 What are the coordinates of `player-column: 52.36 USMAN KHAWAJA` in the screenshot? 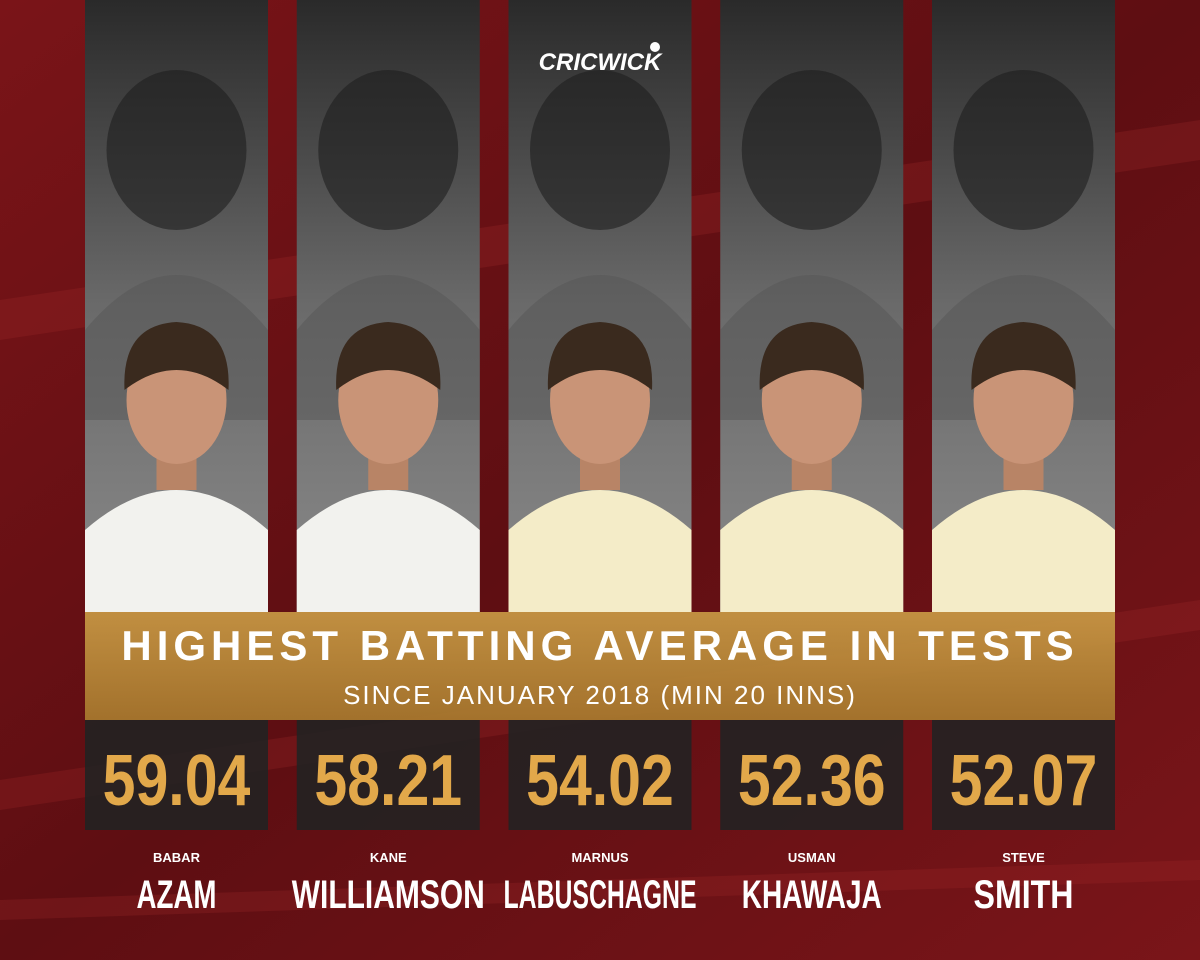 It's located at (812, 458).